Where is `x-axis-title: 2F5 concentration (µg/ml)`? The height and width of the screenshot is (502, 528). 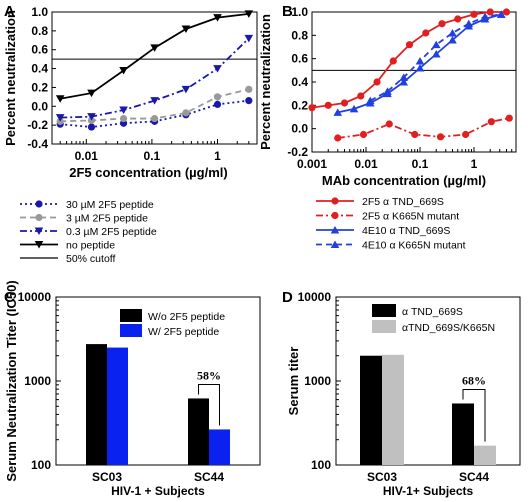
x-axis-title: 2F5 concentration (µg/ml) is located at coordinates (148, 172).